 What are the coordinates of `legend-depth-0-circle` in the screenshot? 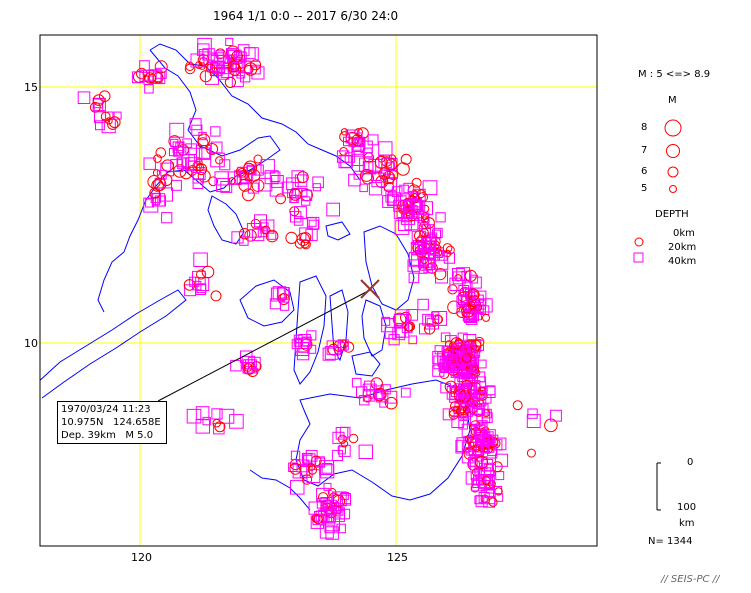 It's located at (639, 242).